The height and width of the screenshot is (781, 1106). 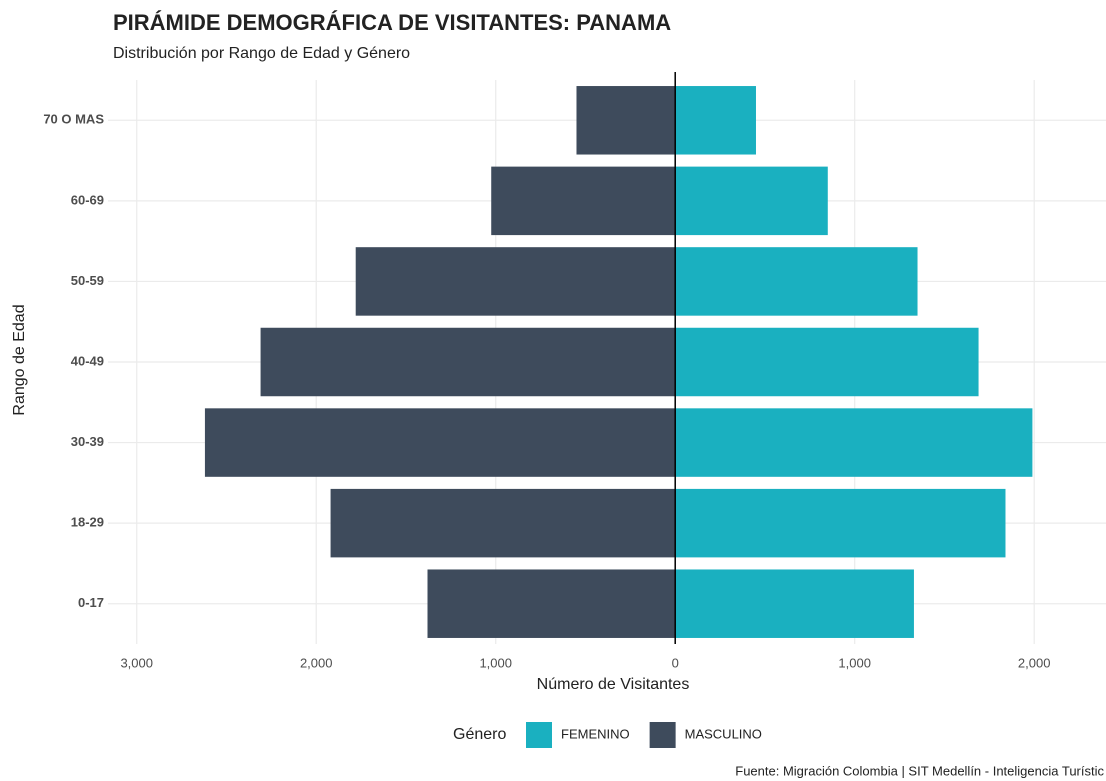 What do you see at coordinates (675, 662) in the screenshot?
I see `x-tick-label: 0` at bounding box center [675, 662].